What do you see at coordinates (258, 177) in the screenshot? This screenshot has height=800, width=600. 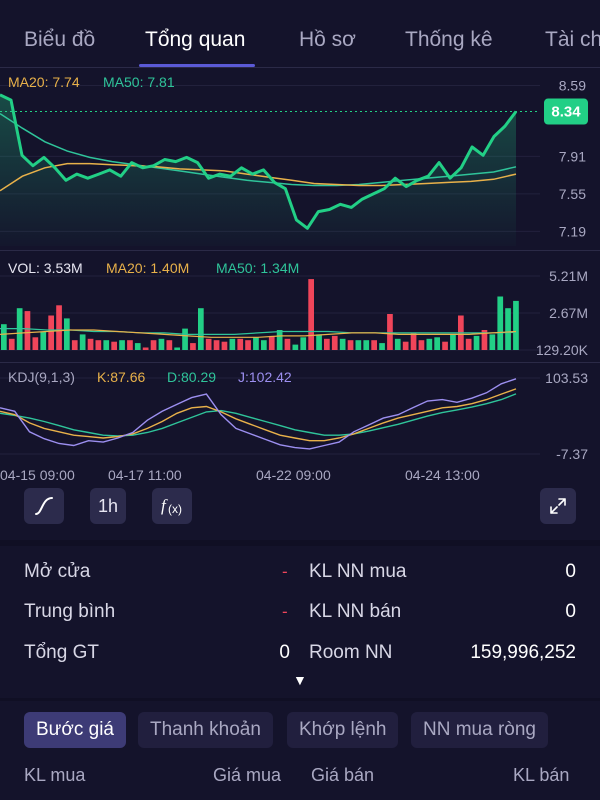 I see `ma20-line` at bounding box center [258, 177].